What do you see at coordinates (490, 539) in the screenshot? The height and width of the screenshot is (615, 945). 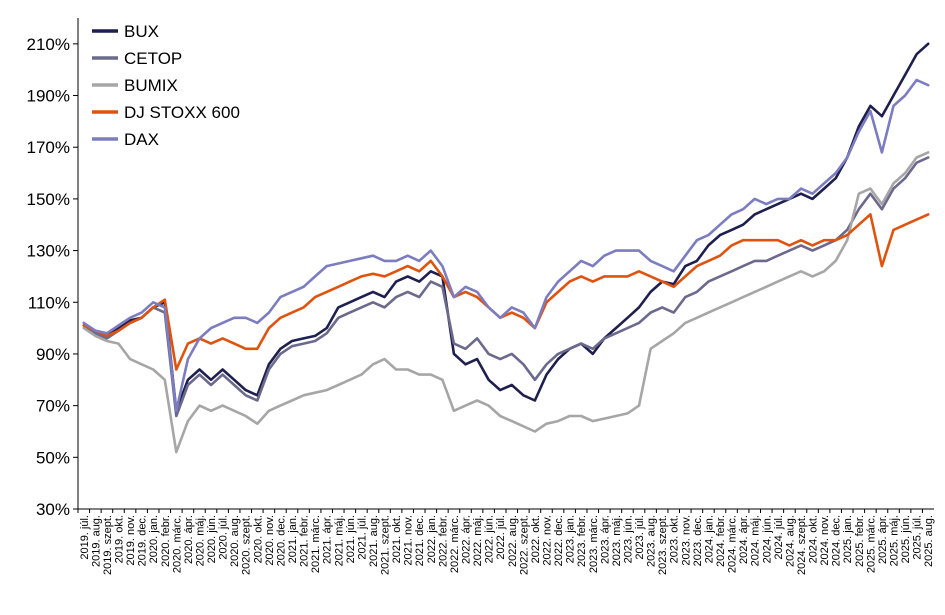 I see `x-tick-label: 2022. jún.` at bounding box center [490, 539].